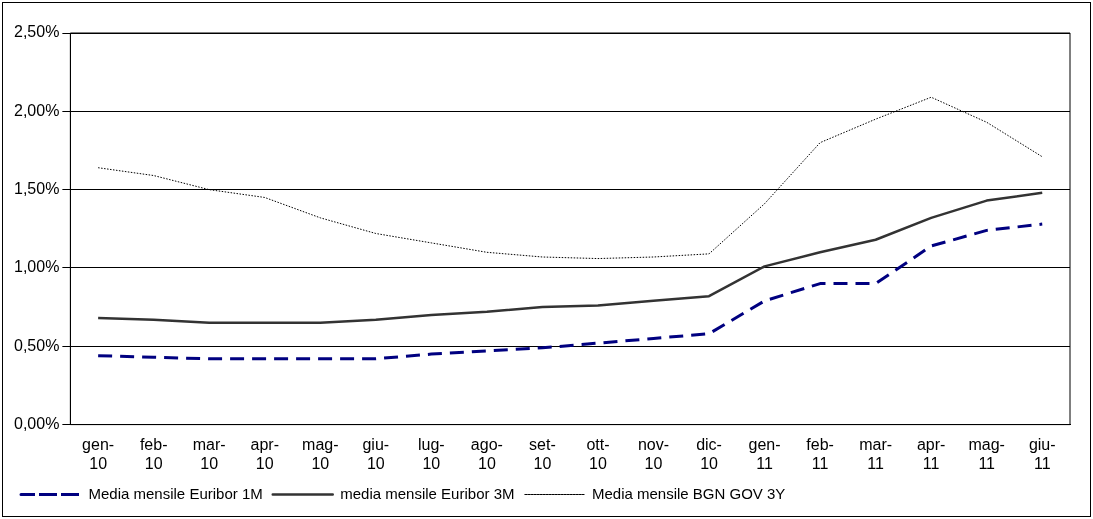 The height and width of the screenshot is (519, 1093). Describe the element at coordinates (36, 32) in the screenshot. I see `y-tick-label: 2,50%` at that location.